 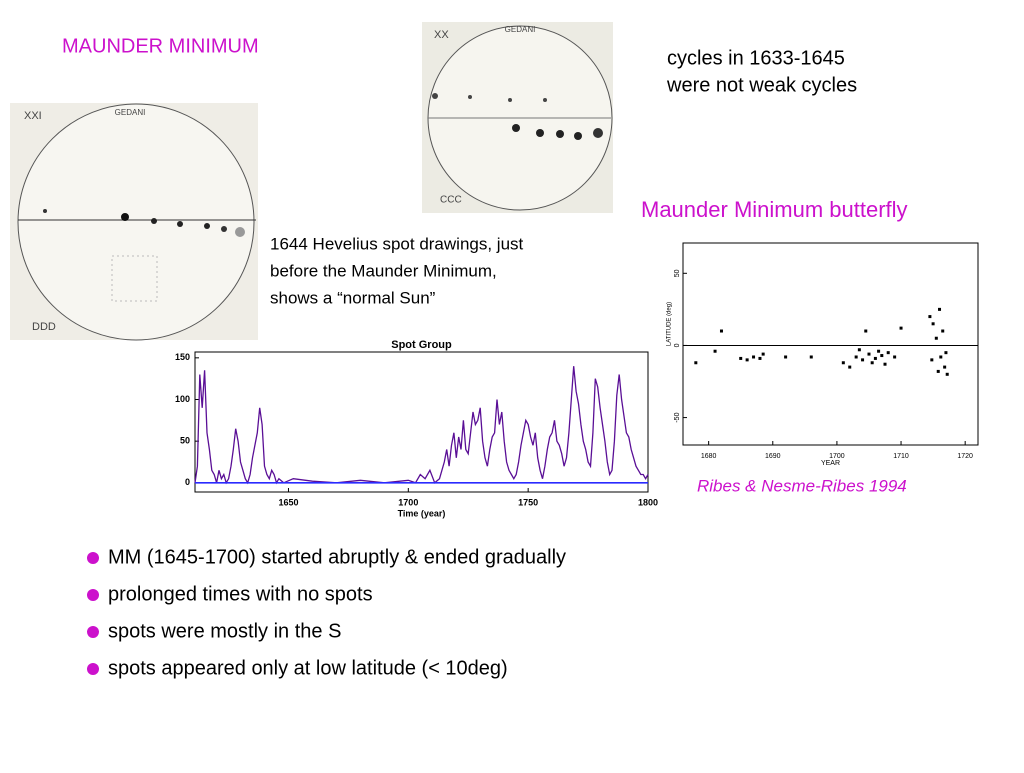 What do you see at coordinates (802, 485) in the screenshot?
I see `credit: Ribes & Nesme-Ribes 1994` at bounding box center [802, 485].